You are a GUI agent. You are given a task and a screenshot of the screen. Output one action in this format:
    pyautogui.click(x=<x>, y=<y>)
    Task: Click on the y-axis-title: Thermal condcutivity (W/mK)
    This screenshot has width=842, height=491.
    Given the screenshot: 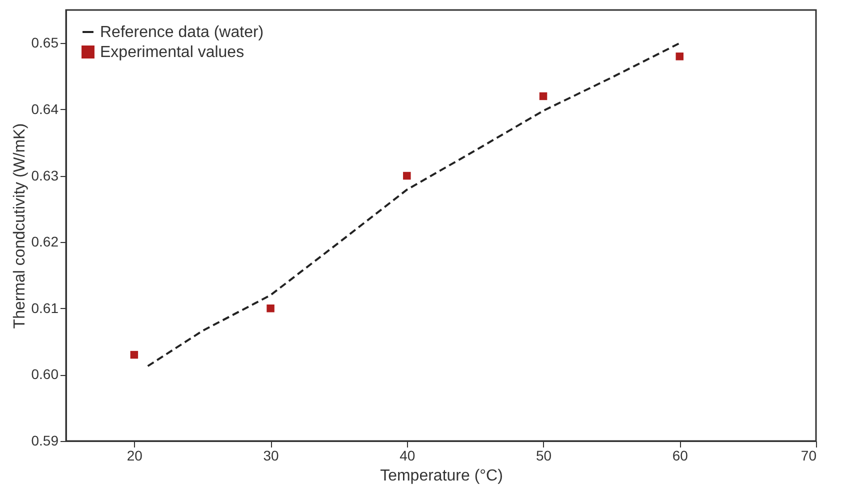 What is the action you would take?
    pyautogui.click(x=19, y=226)
    